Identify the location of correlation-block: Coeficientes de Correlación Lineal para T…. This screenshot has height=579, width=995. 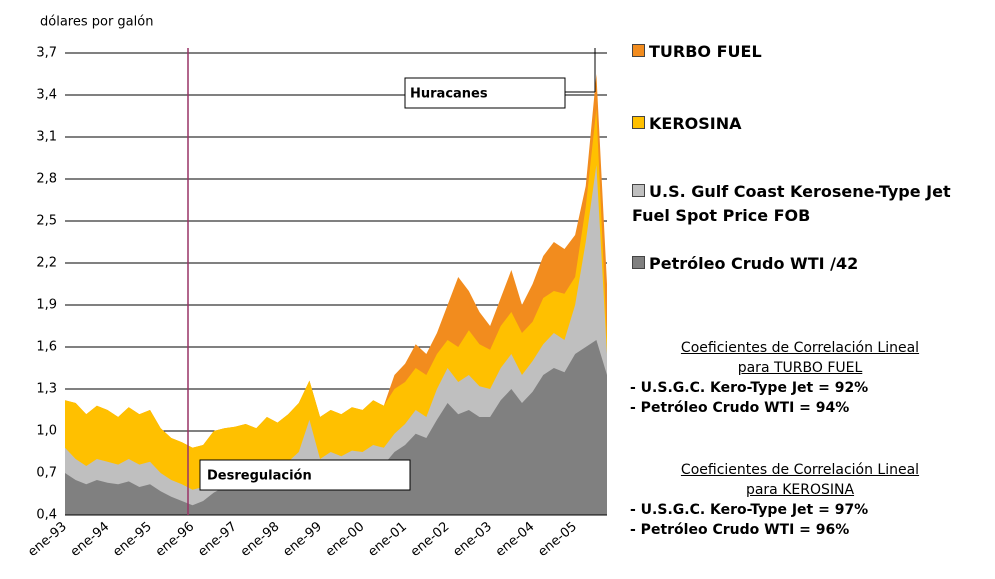
(800, 378).